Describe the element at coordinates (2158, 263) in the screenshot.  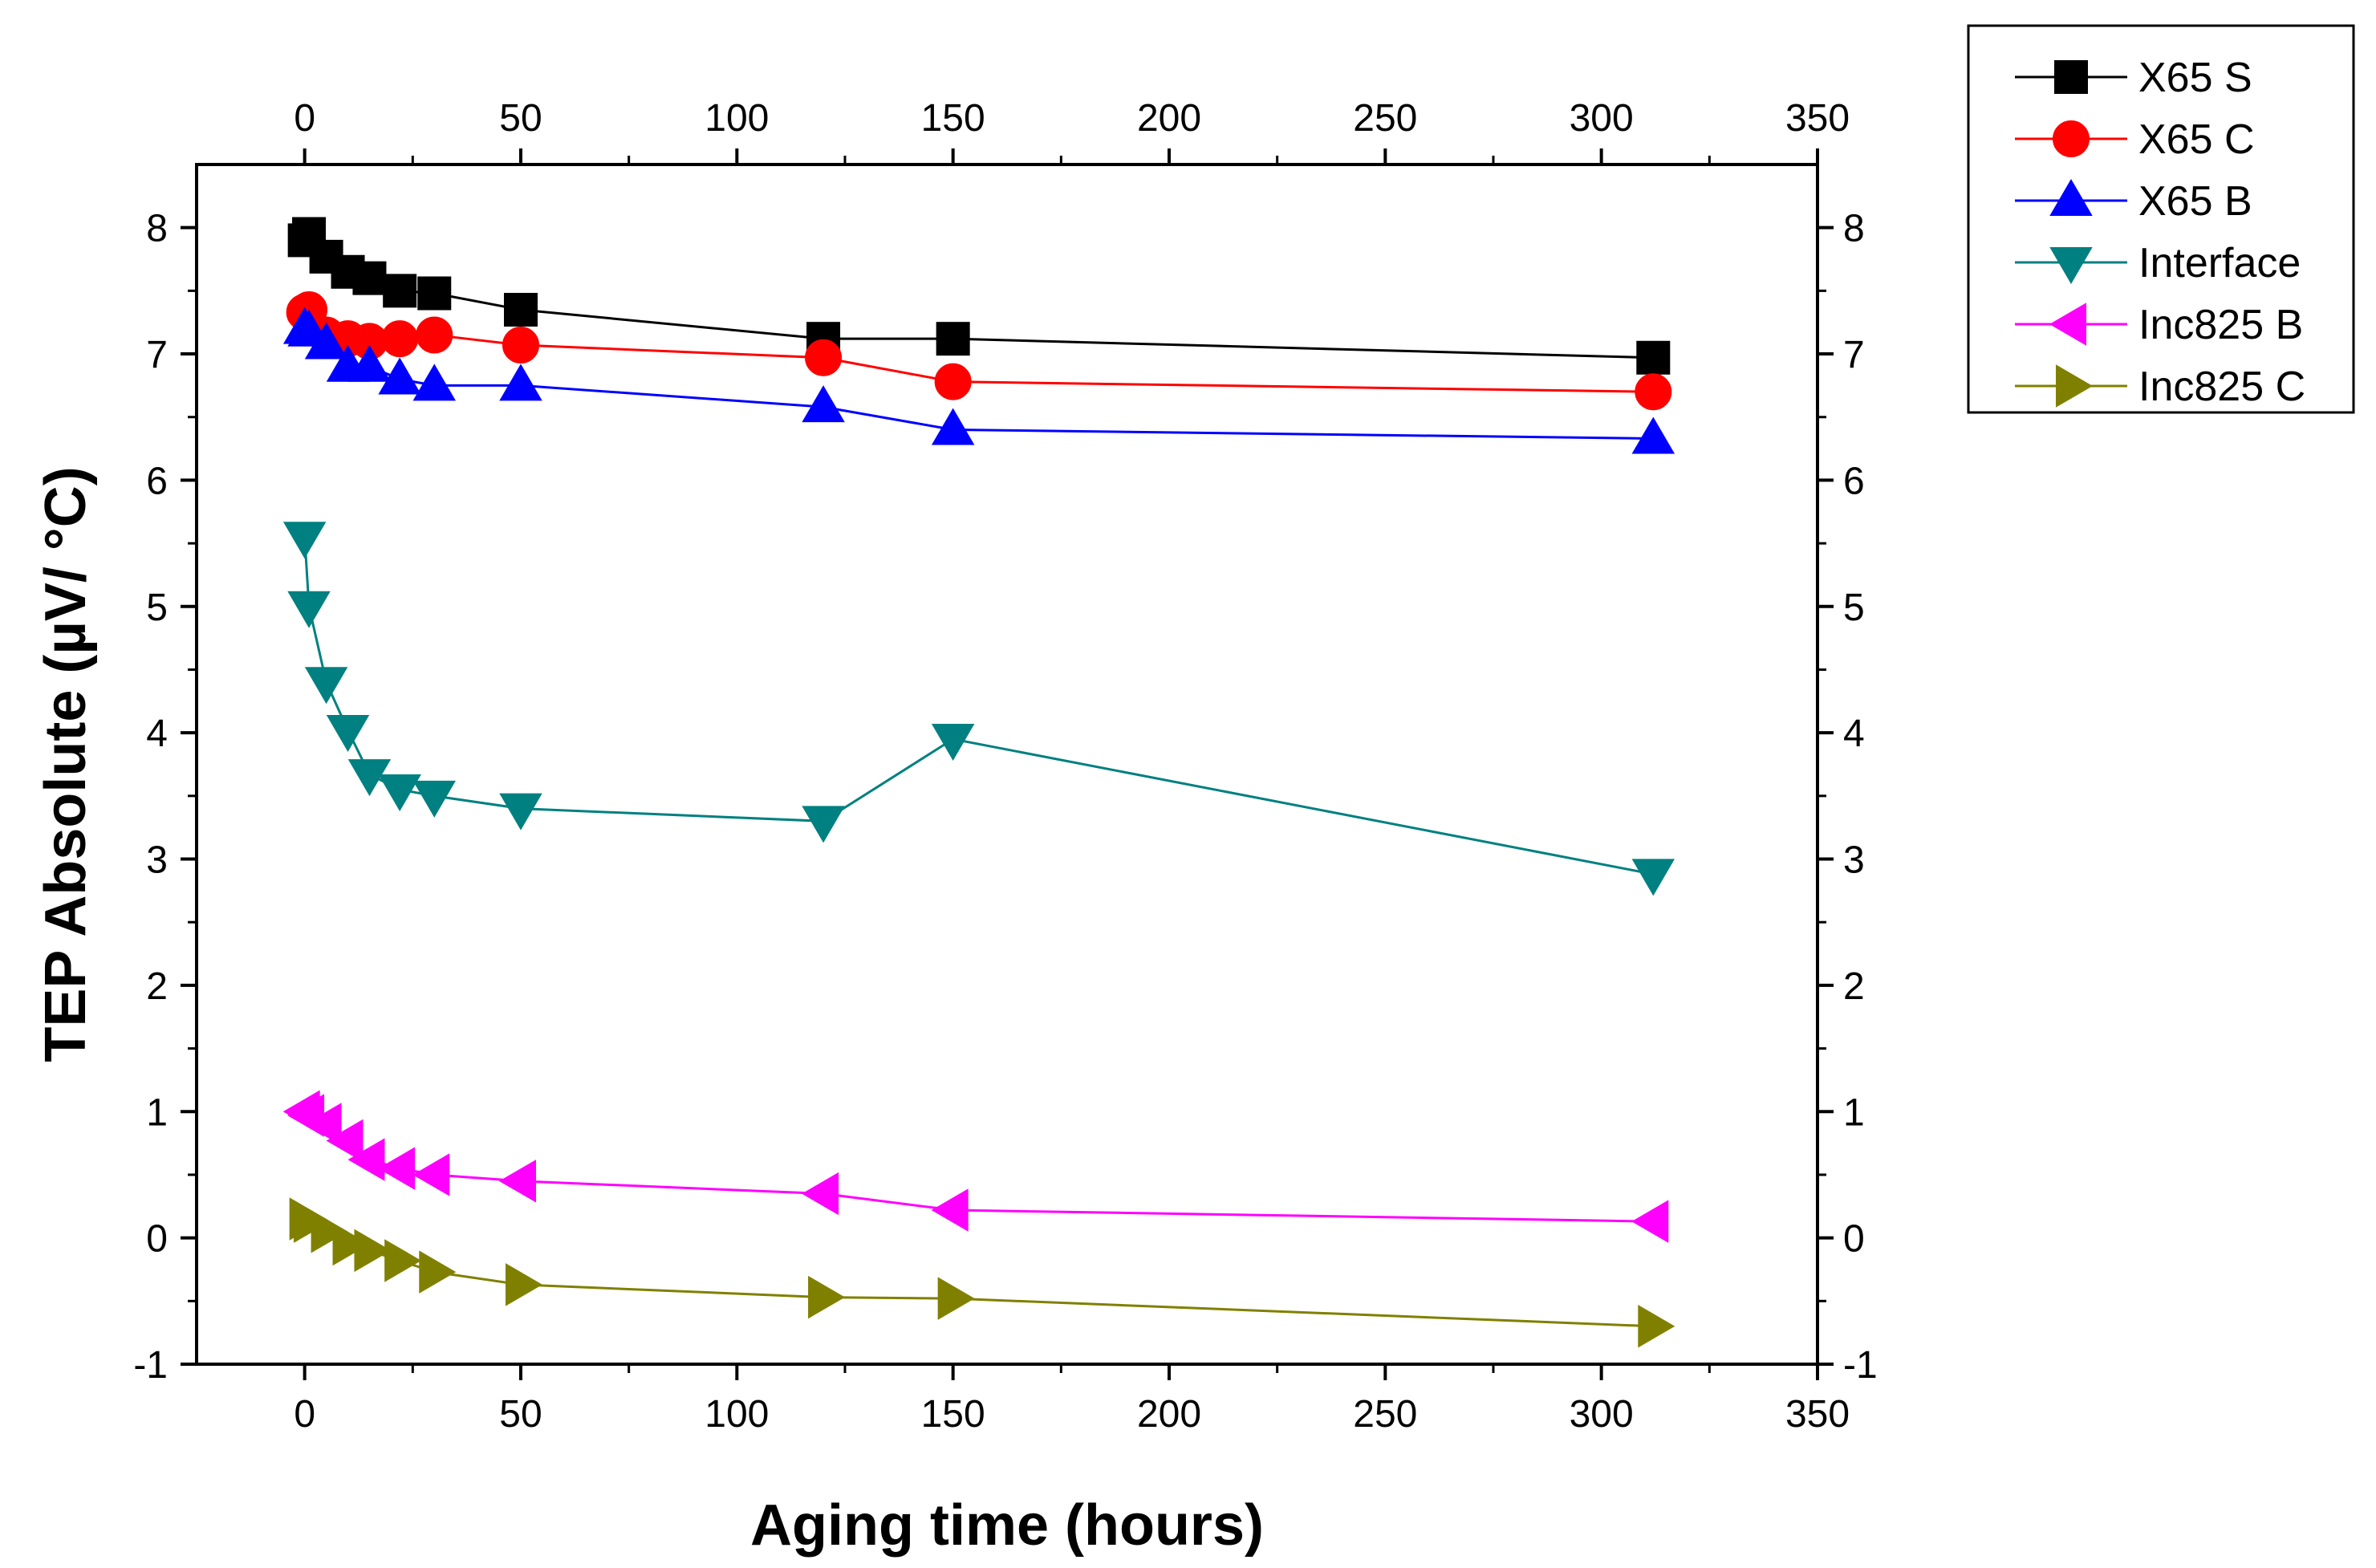
I see `legend-item: Interface` at that location.